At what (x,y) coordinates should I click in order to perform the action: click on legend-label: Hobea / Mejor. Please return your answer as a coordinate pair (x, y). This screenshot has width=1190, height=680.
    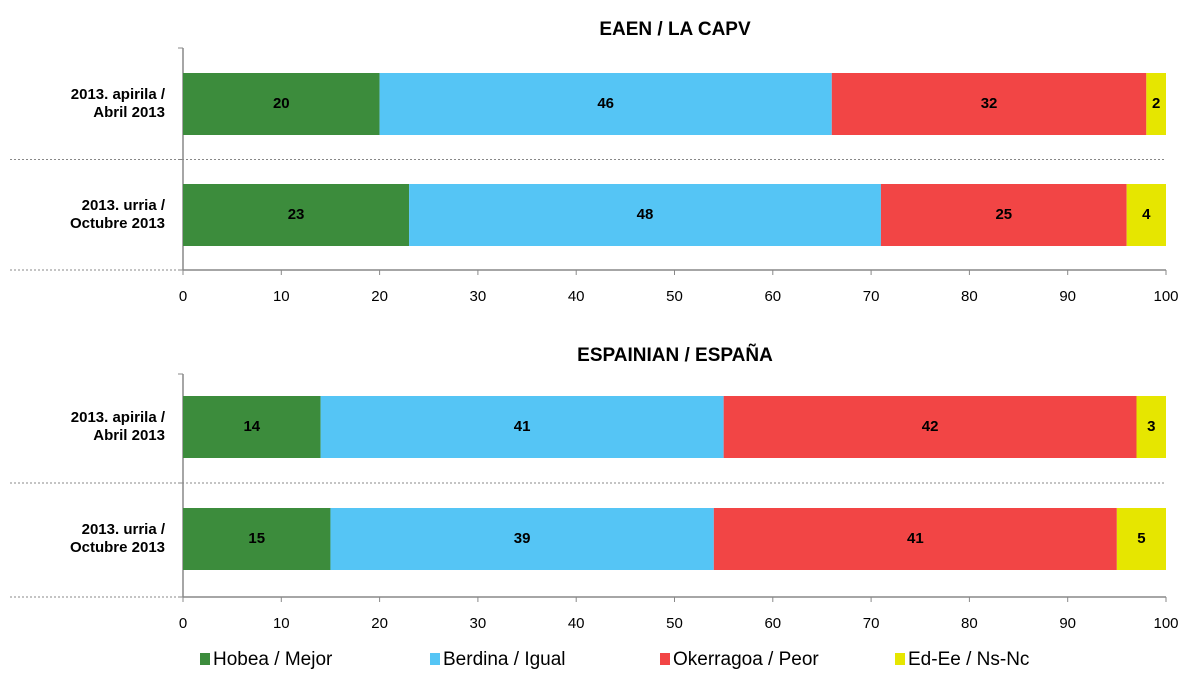
    Looking at the image, I should click on (273, 659).